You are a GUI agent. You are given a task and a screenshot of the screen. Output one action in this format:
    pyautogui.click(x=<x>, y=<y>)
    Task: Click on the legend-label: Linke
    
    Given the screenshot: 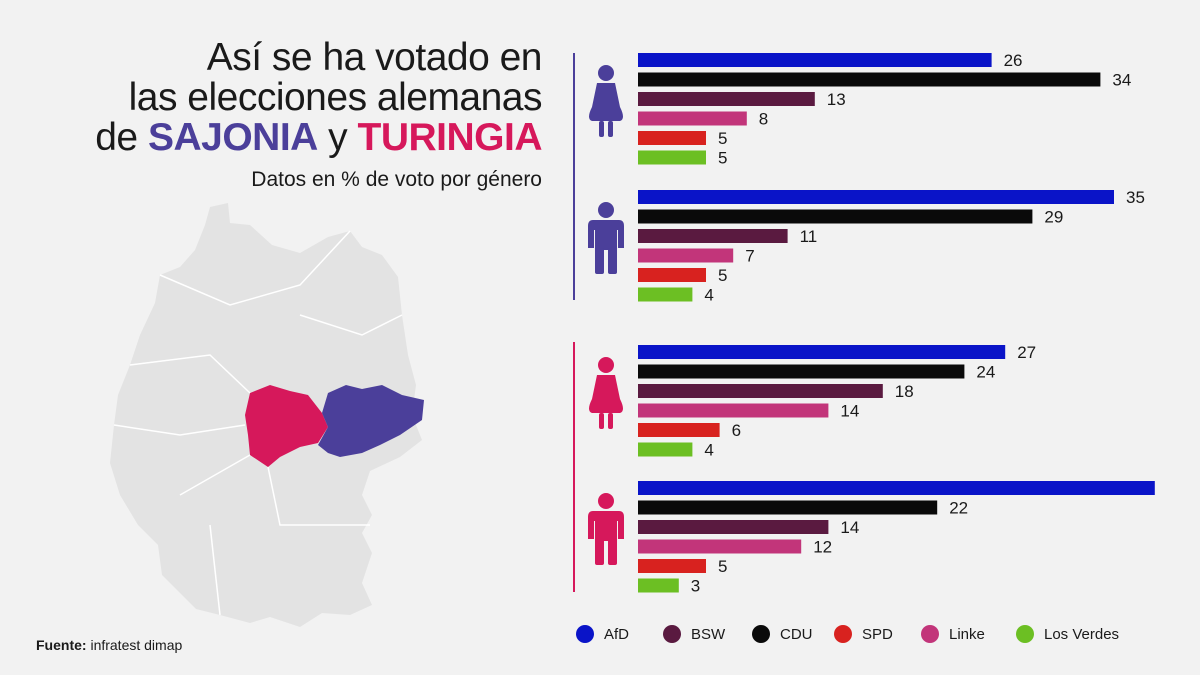 What is the action you would take?
    pyautogui.click(x=967, y=634)
    